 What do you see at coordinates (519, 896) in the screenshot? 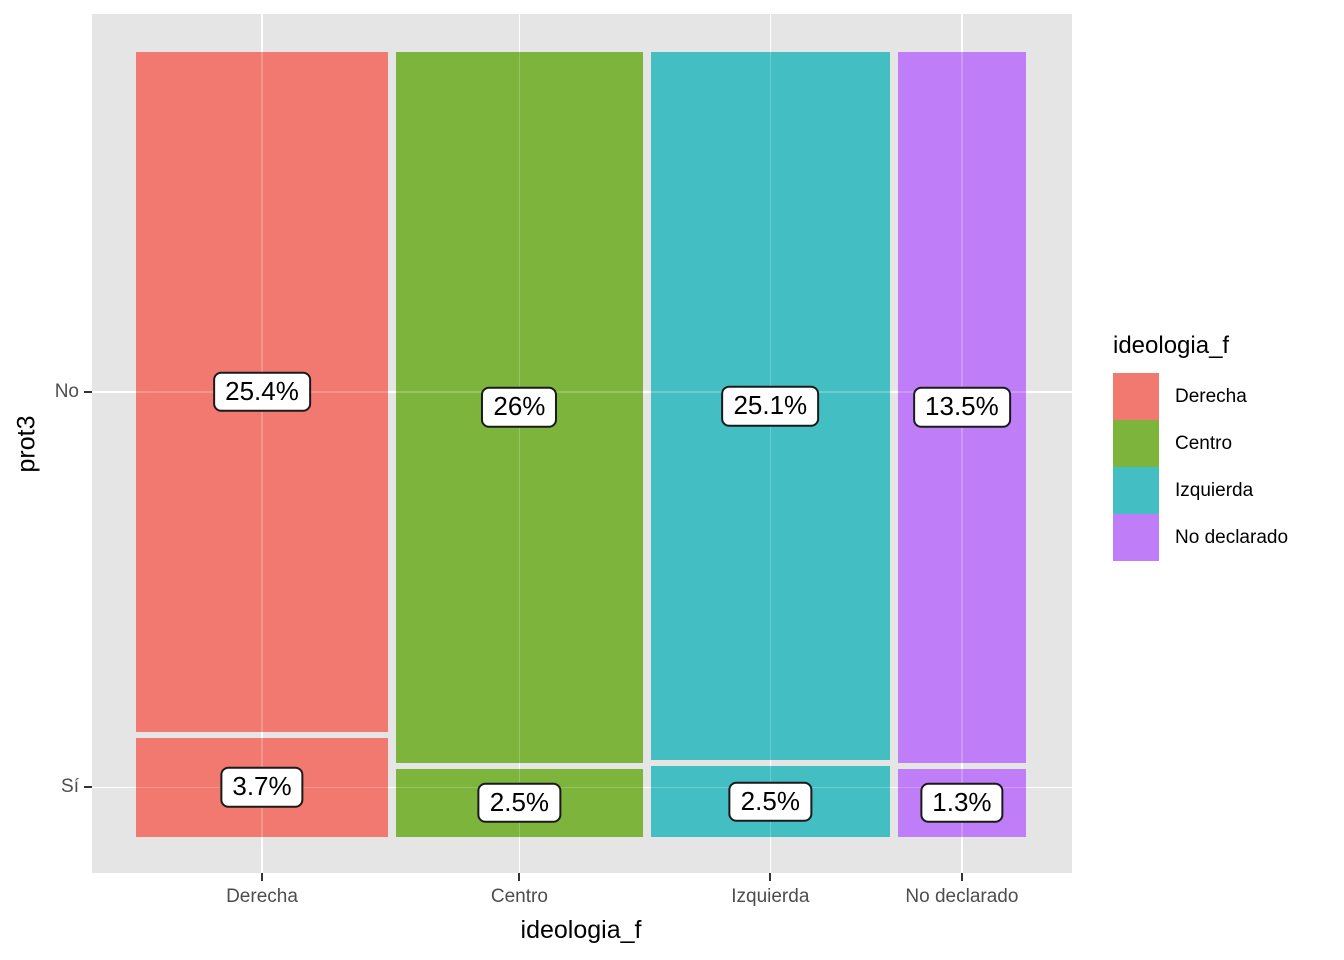
I see `x-tick-label: Centro` at bounding box center [519, 896].